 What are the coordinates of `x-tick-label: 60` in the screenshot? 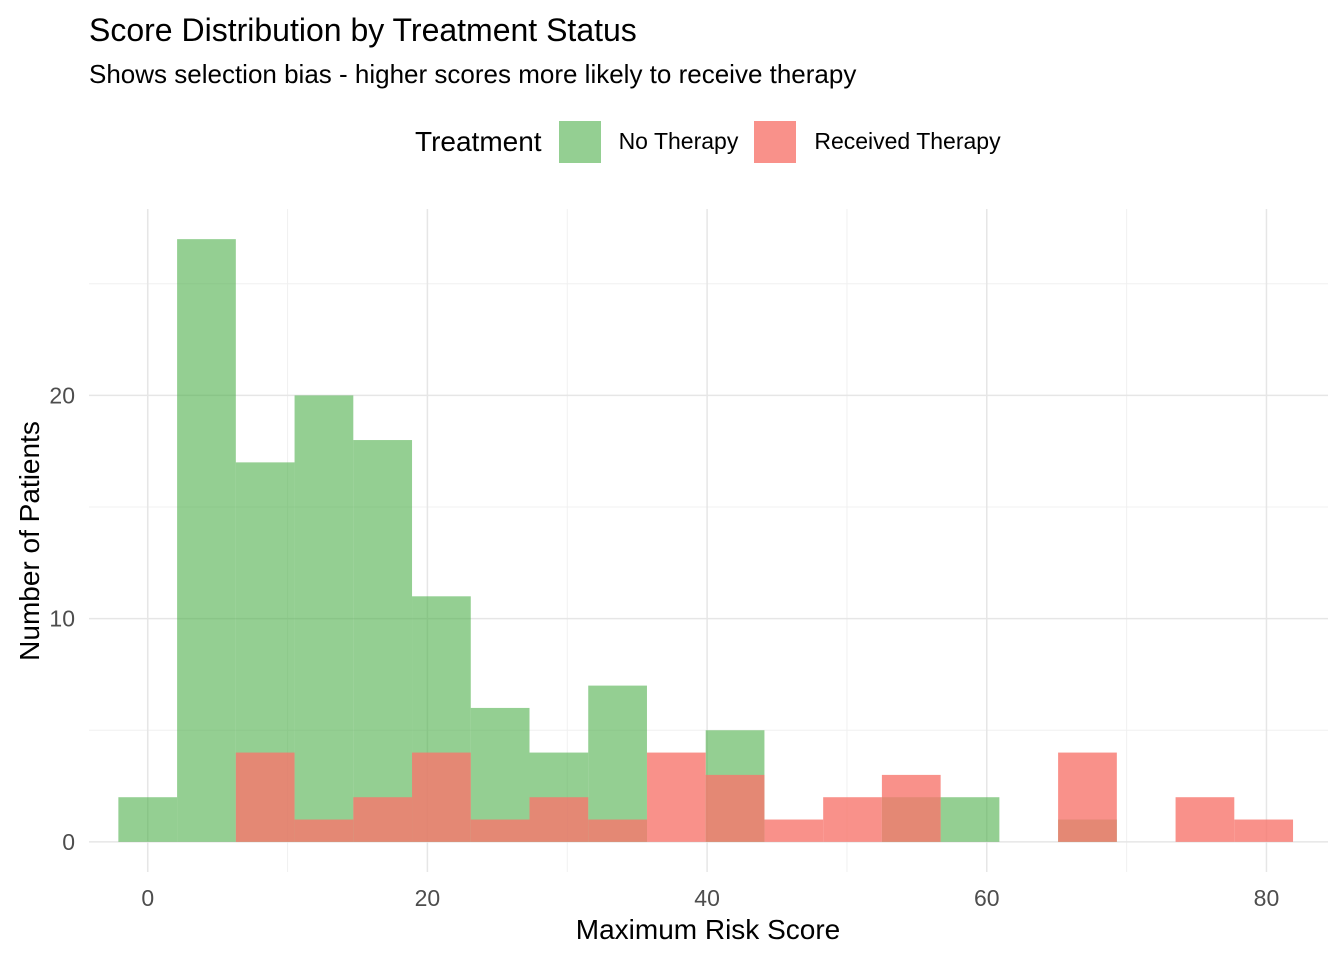 It's located at (987, 898).